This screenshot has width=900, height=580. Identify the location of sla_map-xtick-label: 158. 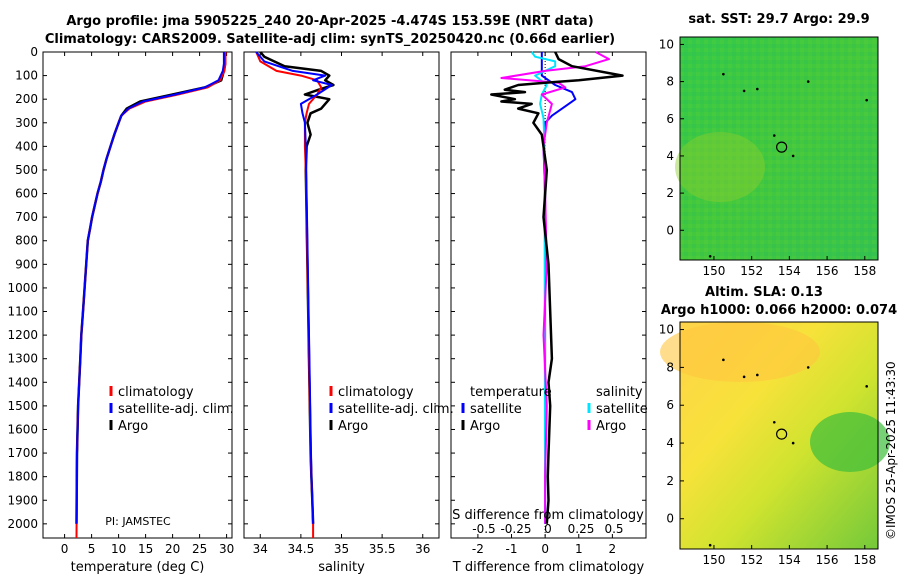
(864, 560).